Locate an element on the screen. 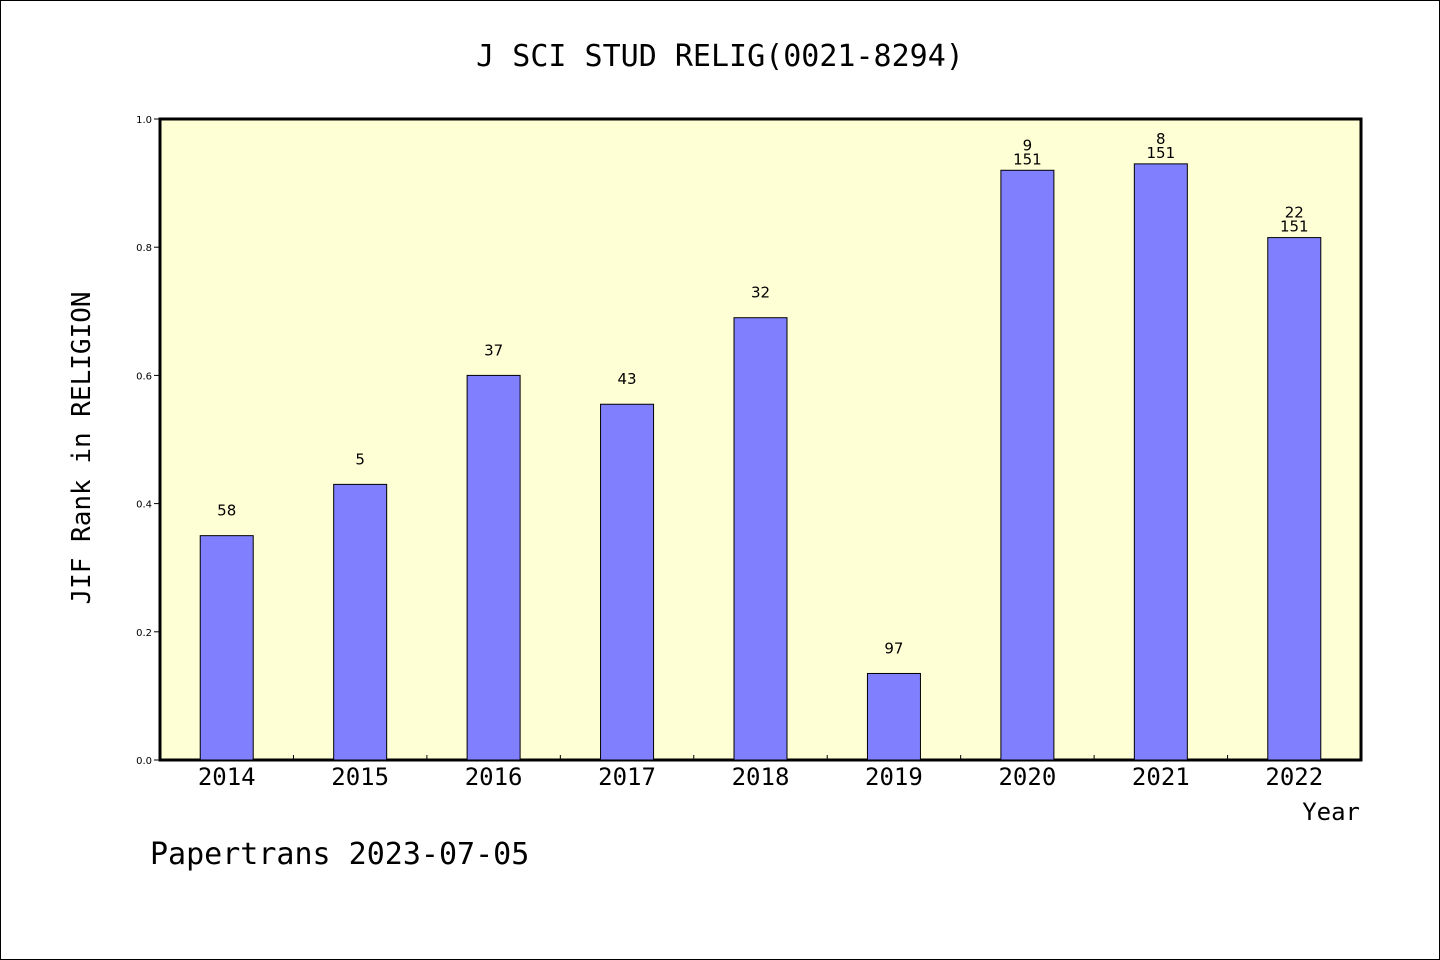 Image resolution: width=1440 pixels, height=960 pixels. y-tick-label: 1.0 is located at coordinates (144, 120).